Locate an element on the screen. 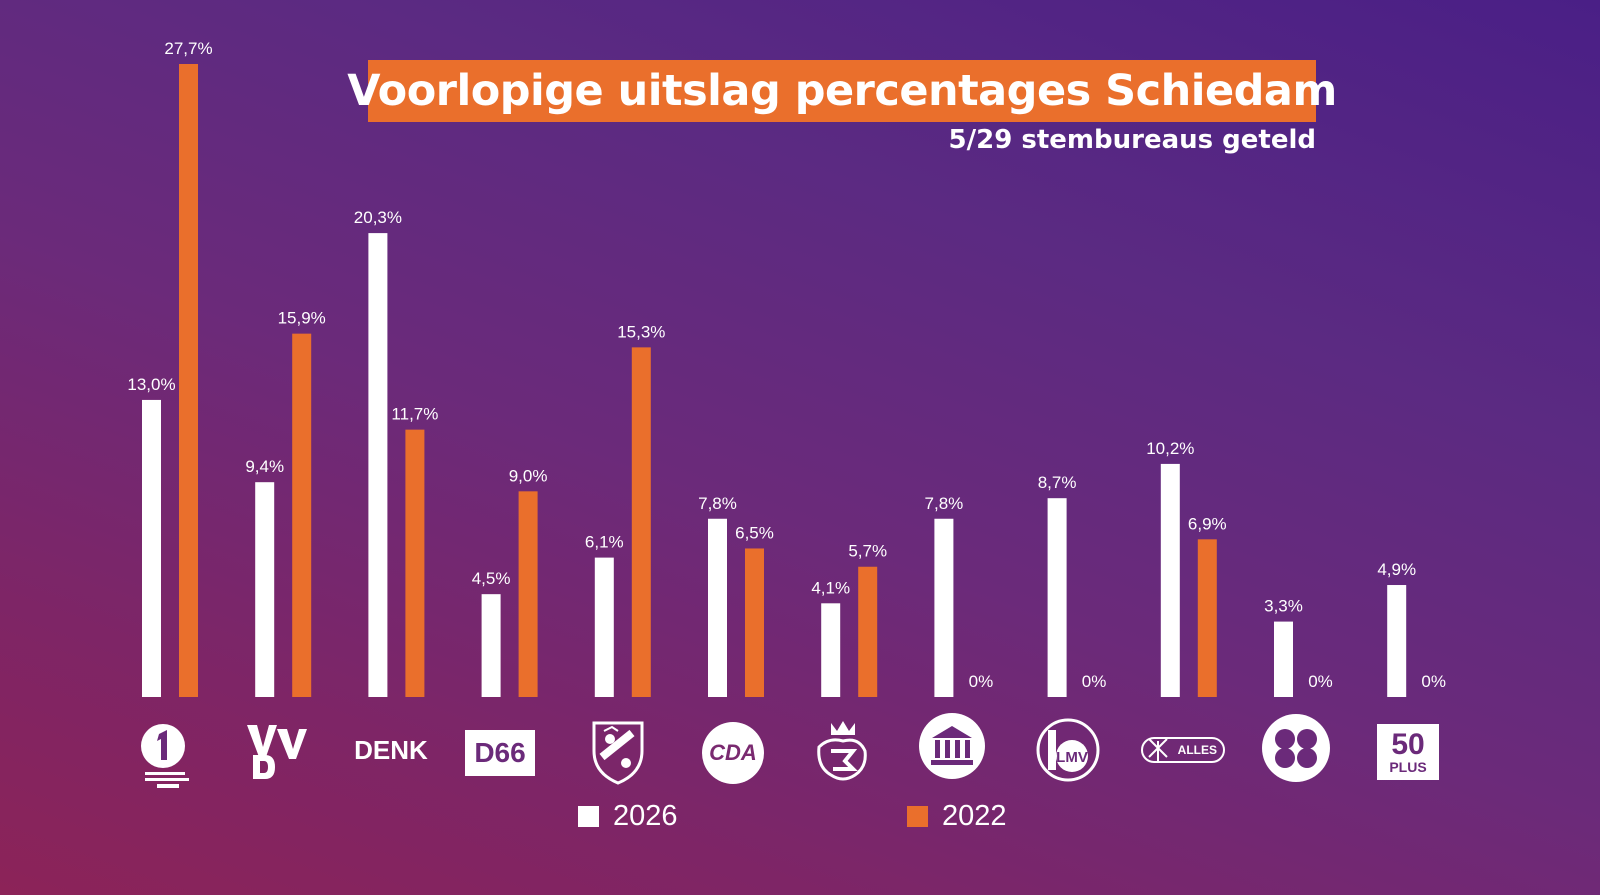  data-label-2026-1: 9,4% is located at coordinates (264, 466).